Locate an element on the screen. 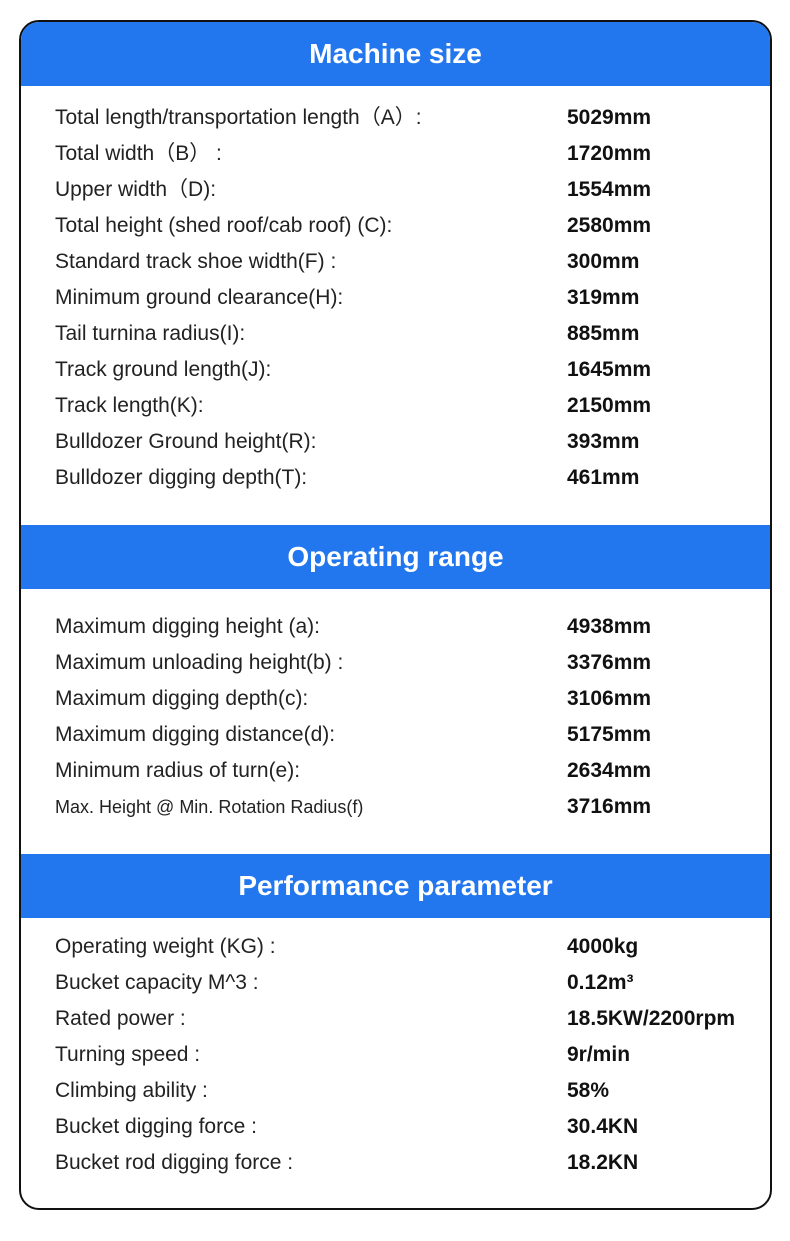  spec-label: Tail turnina radius(I): is located at coordinates (150, 333).